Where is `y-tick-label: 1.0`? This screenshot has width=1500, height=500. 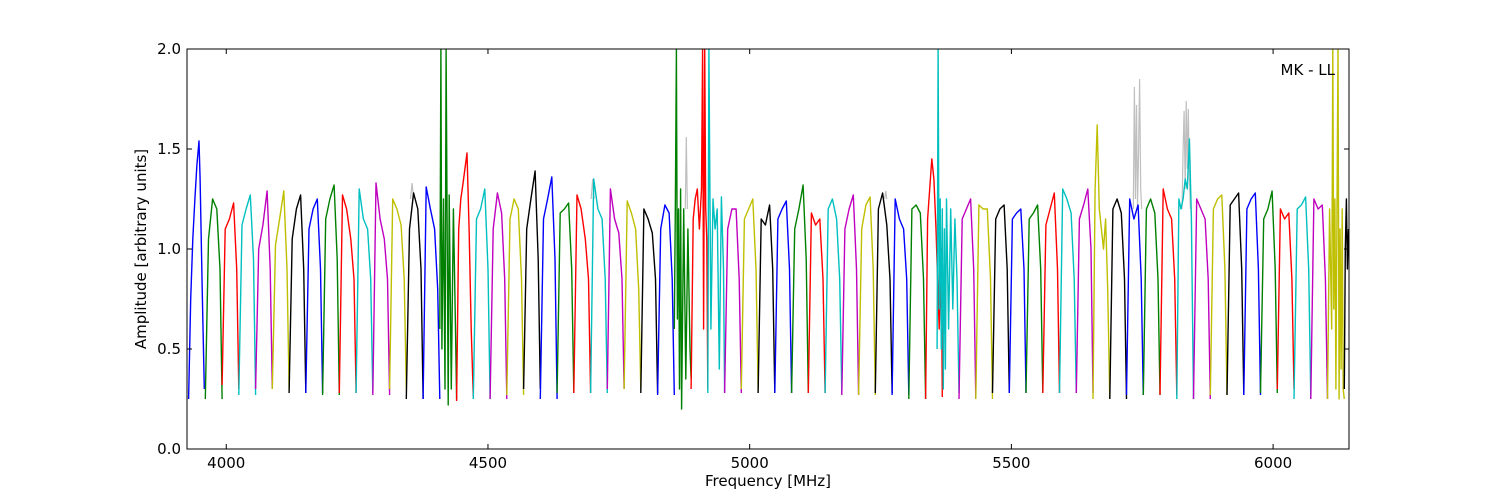 y-tick-label: 1.0 is located at coordinates (169, 249).